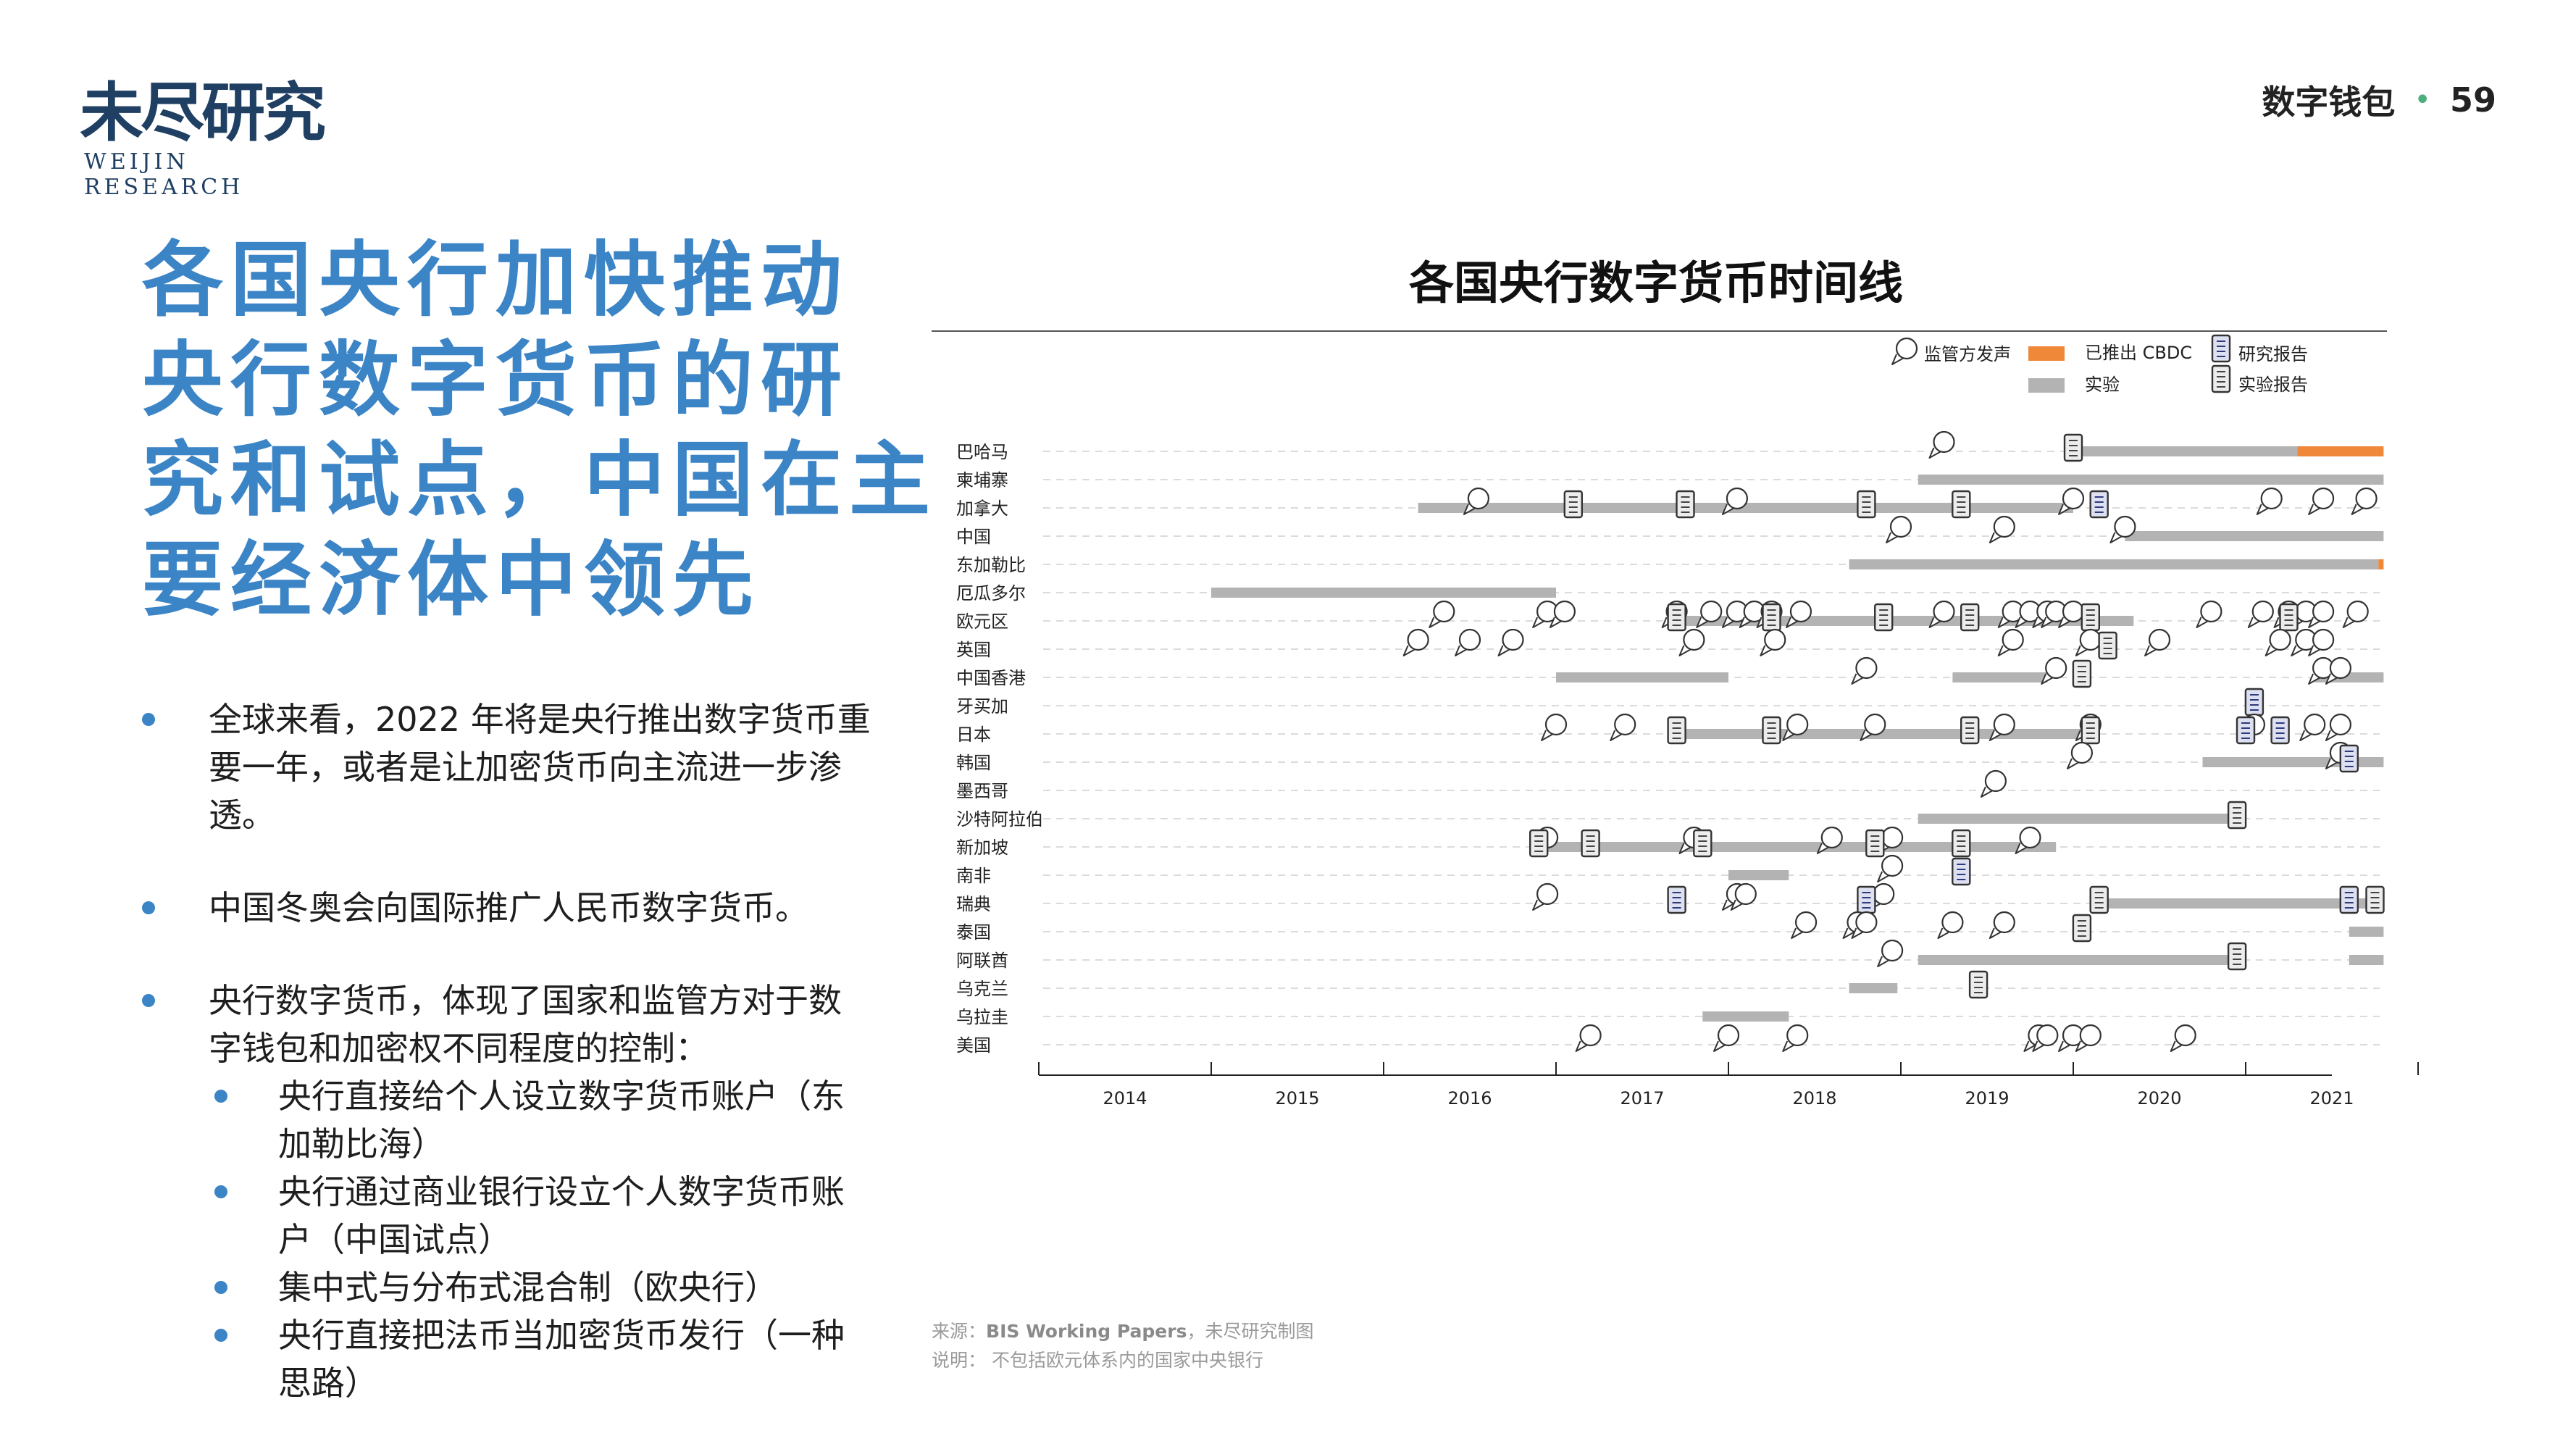 Image resolution: width=2576 pixels, height=1449 pixels. What do you see at coordinates (508, 1024) in the screenshot?
I see `bullet-item: 央行数字货币，体现了国家和监管方对于数字钱包和加密权不同程度的控制：` at bounding box center [508, 1024].